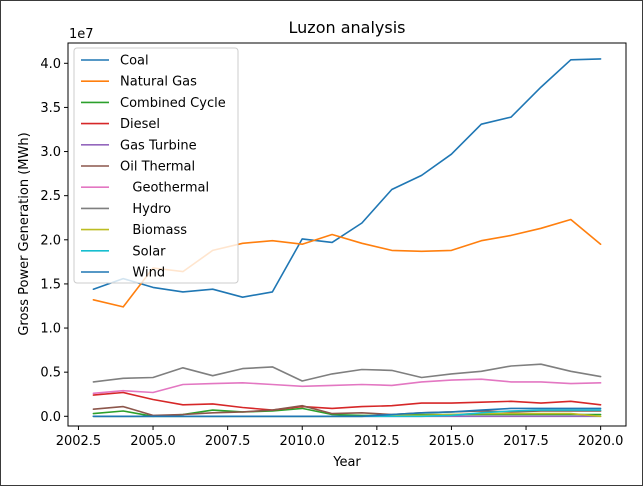  Describe the element at coordinates (50, 64) in the screenshot. I see `y-tick-label: 4.0` at that location.